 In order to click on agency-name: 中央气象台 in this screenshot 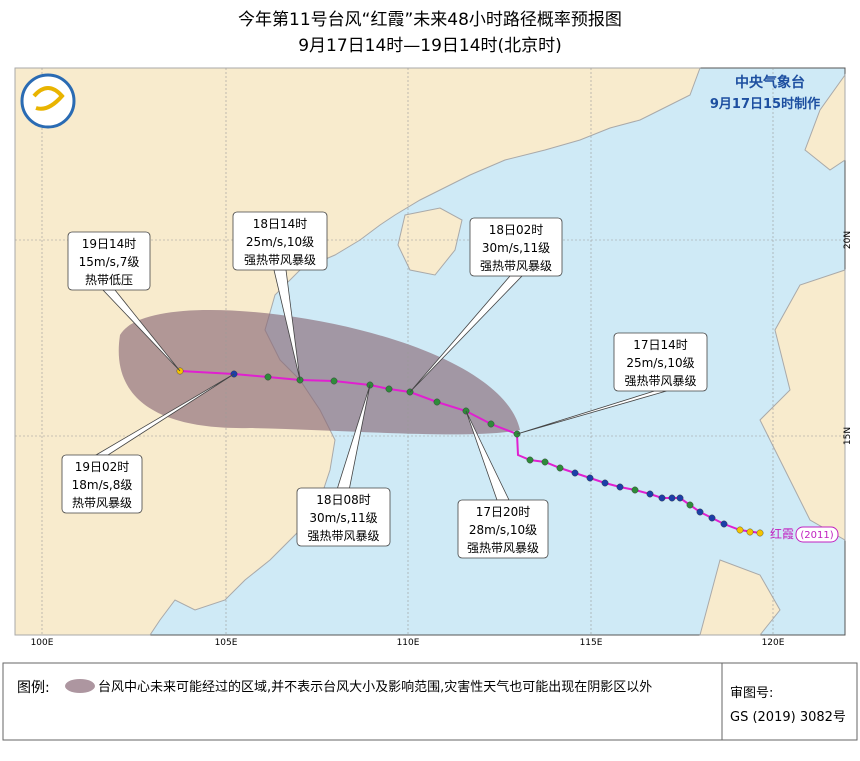, I will do `click(770, 82)`.